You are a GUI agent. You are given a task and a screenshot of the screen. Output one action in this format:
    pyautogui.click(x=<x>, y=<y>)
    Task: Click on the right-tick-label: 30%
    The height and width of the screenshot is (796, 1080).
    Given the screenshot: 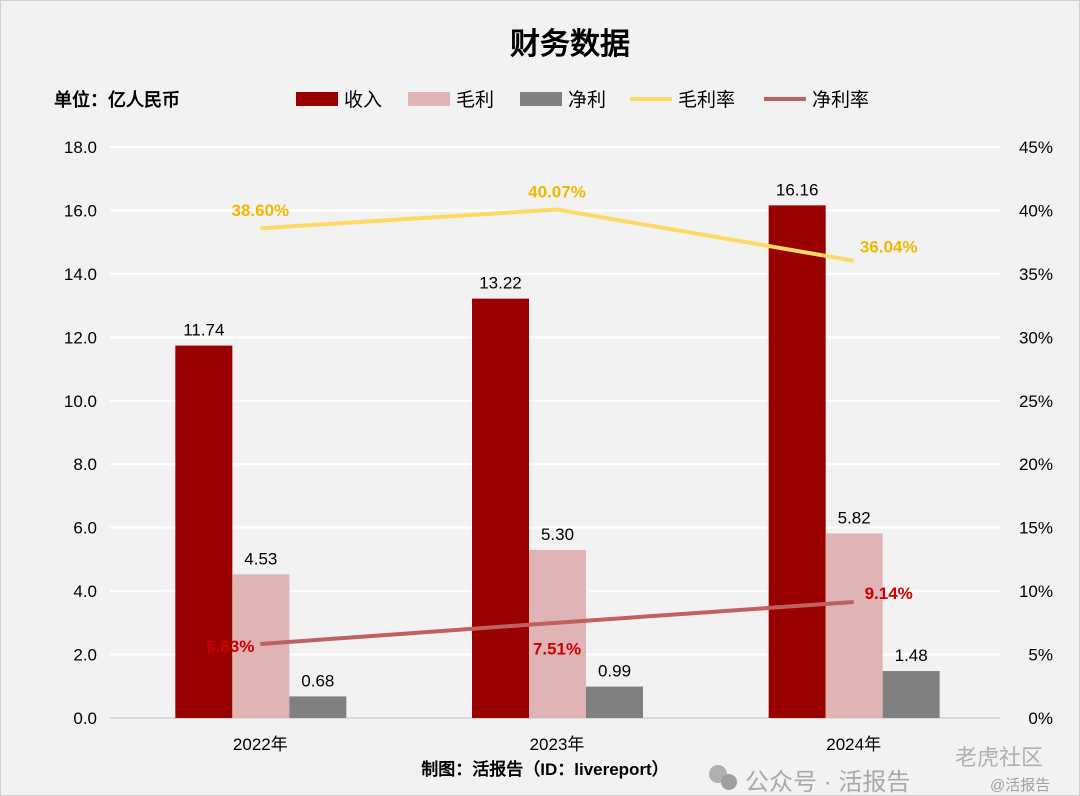 What is the action you would take?
    pyautogui.click(x=1036, y=337)
    